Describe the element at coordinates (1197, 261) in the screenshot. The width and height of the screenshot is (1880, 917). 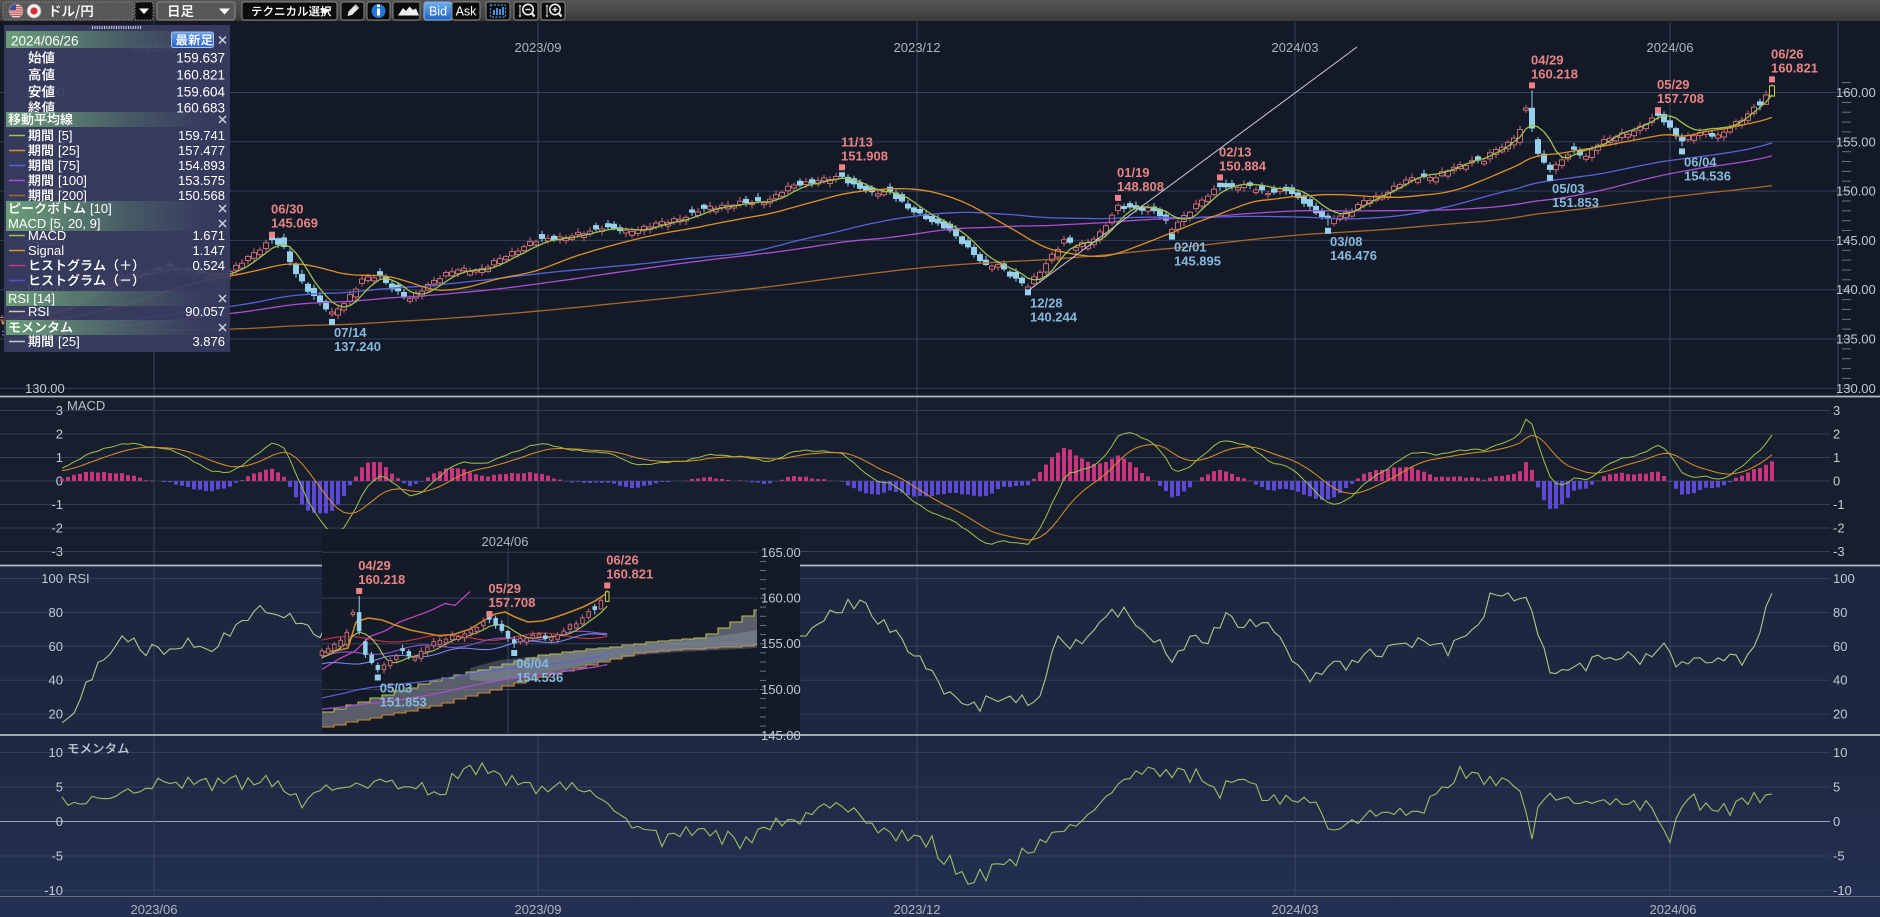
I see `svg-text: 145.895` at that location.